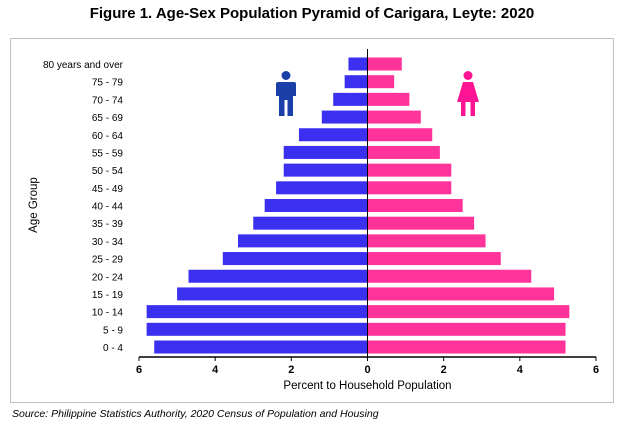  I want to click on age-group-label: 55 - 59, so click(108, 153).